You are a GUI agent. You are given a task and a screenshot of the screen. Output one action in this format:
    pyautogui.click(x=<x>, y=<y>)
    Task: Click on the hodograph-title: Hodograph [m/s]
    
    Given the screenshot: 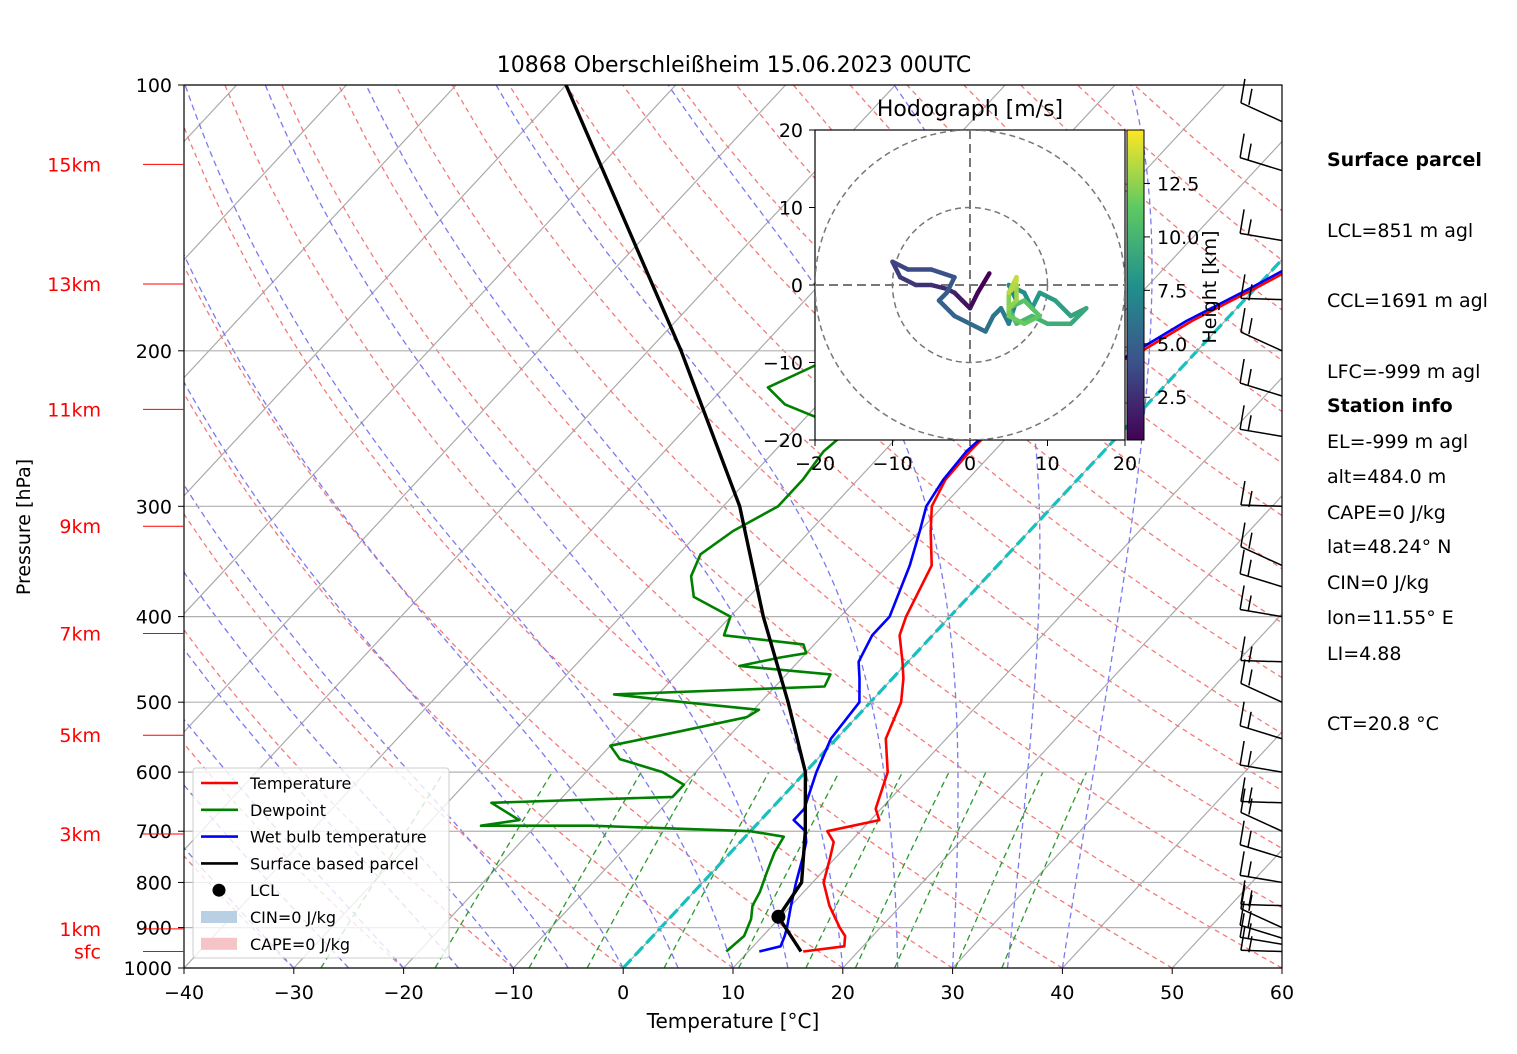 What is the action you would take?
    pyautogui.click(x=970, y=109)
    